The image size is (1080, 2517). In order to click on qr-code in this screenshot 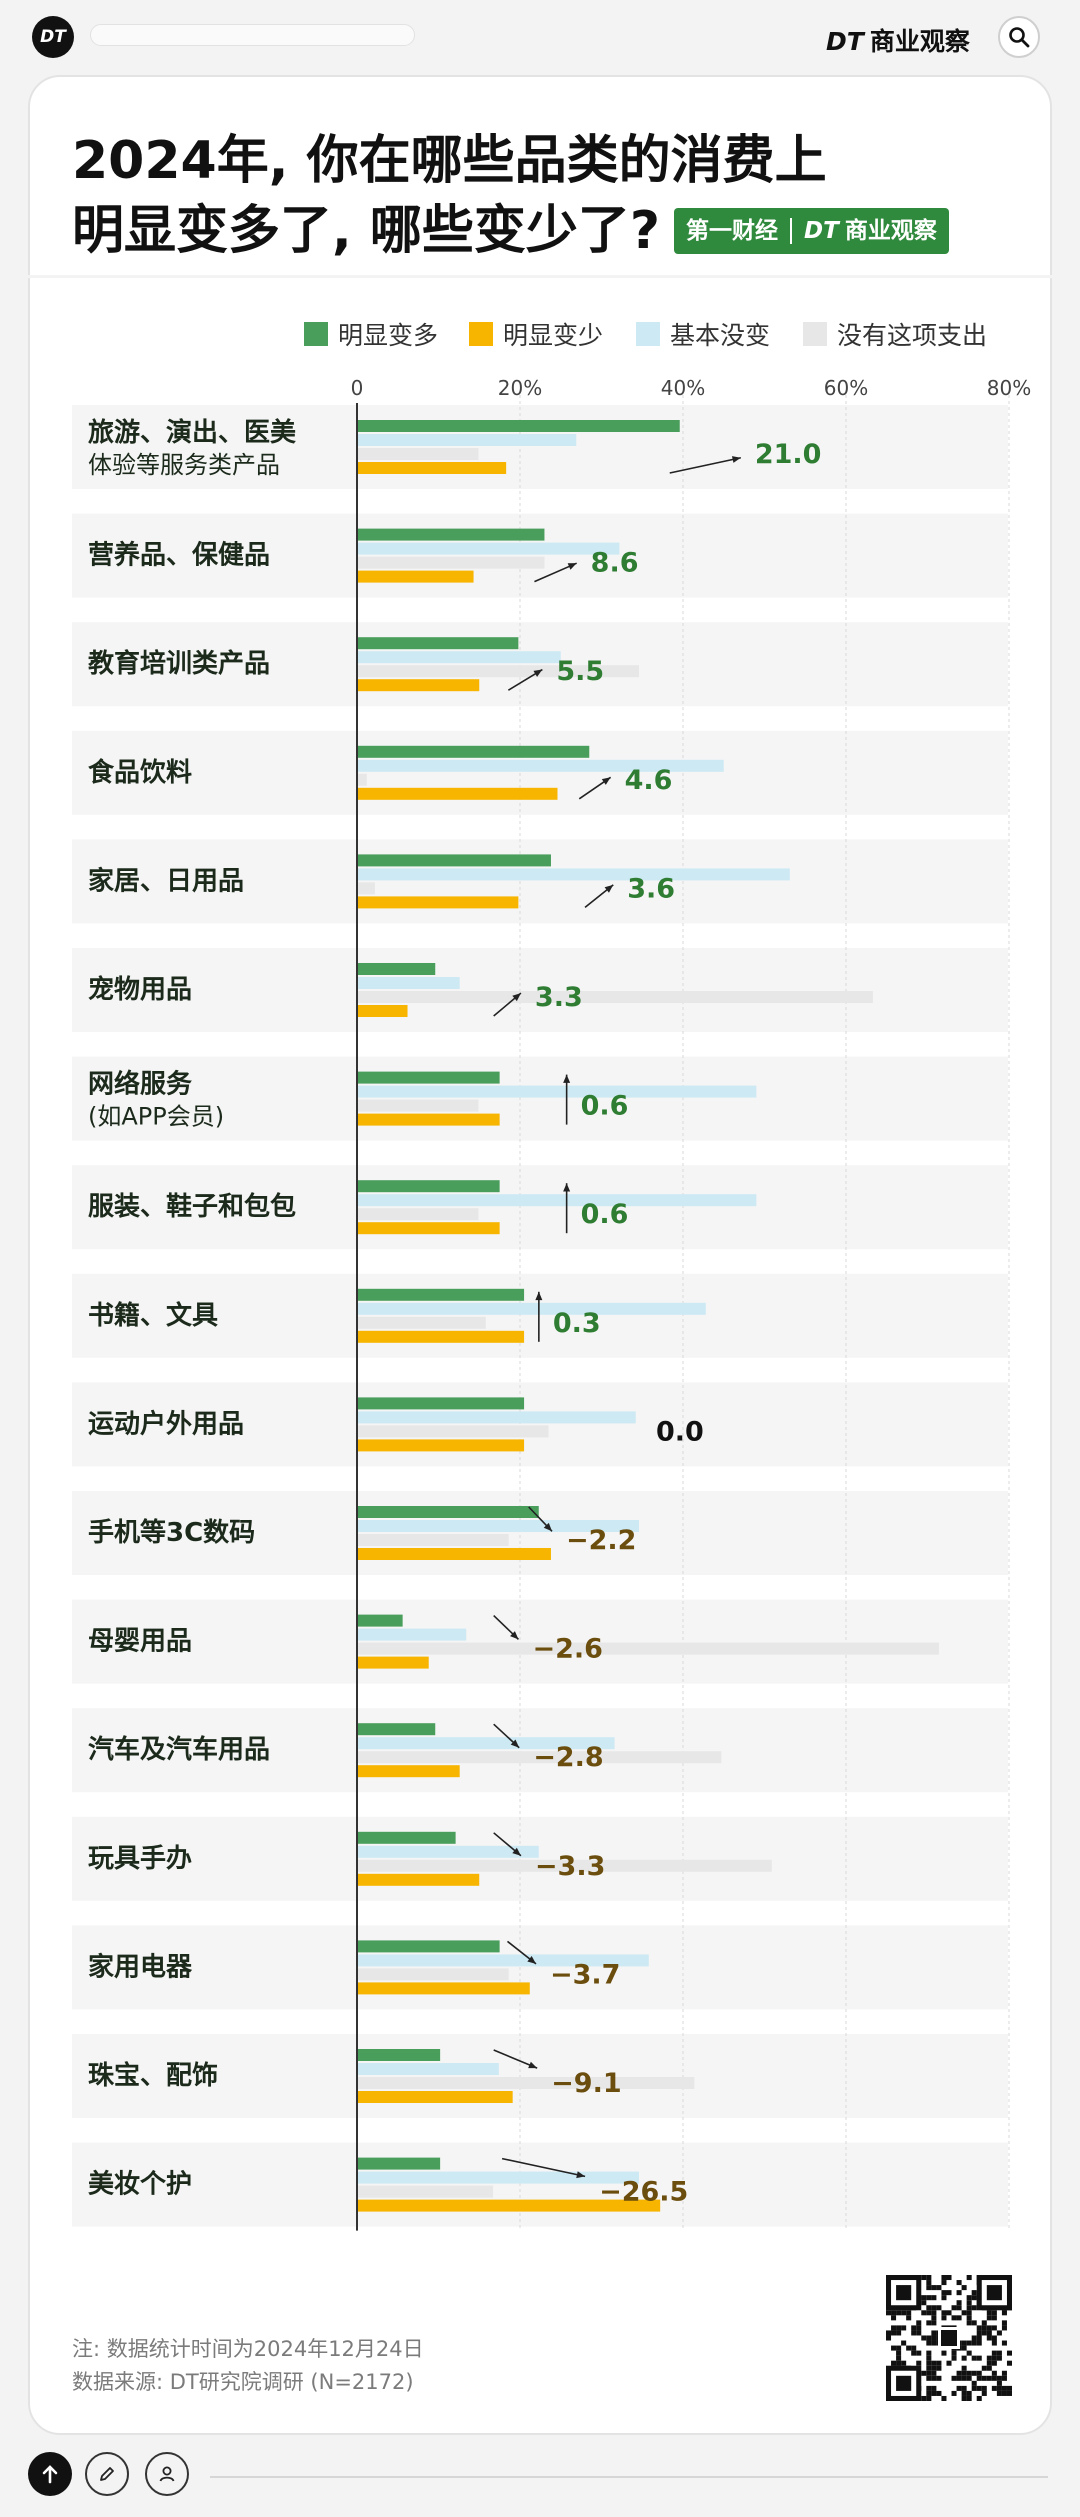, I will do `click(949, 2338)`.